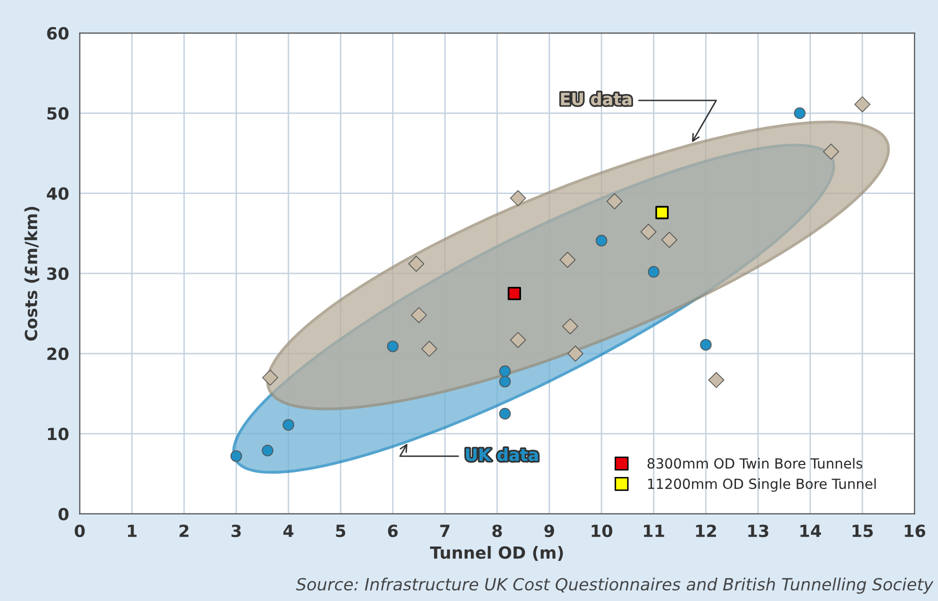 This screenshot has height=601, width=938. I want to click on x-tick-label: 14, so click(811, 530).